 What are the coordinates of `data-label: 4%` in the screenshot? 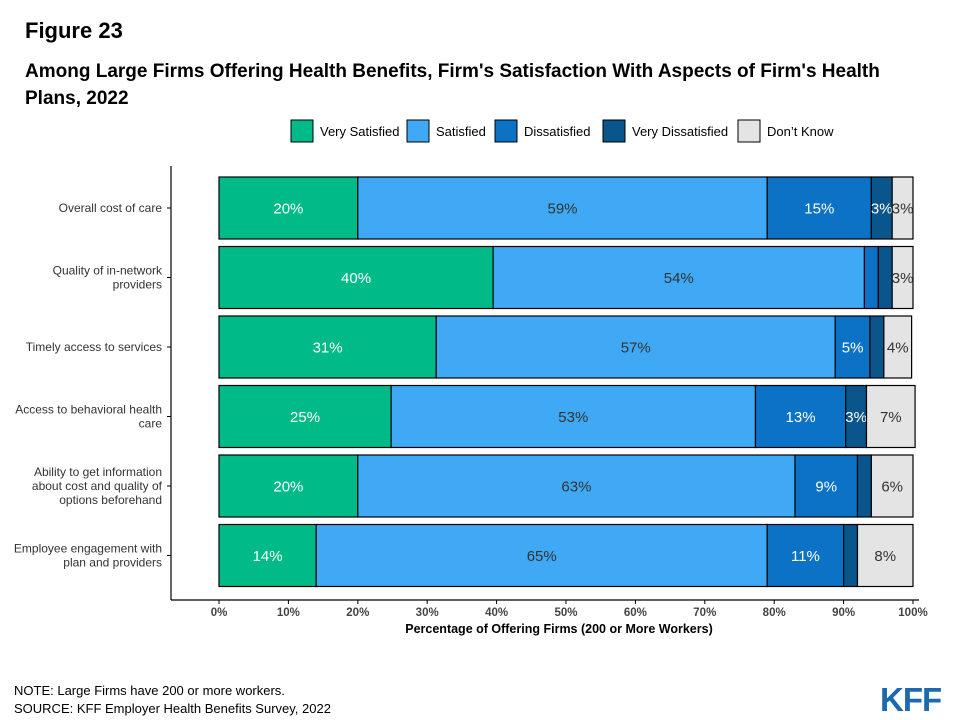 It's located at (898, 348).